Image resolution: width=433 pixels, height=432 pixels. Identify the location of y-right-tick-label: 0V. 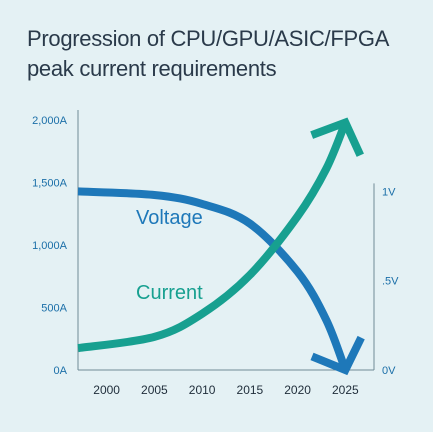
(389, 371).